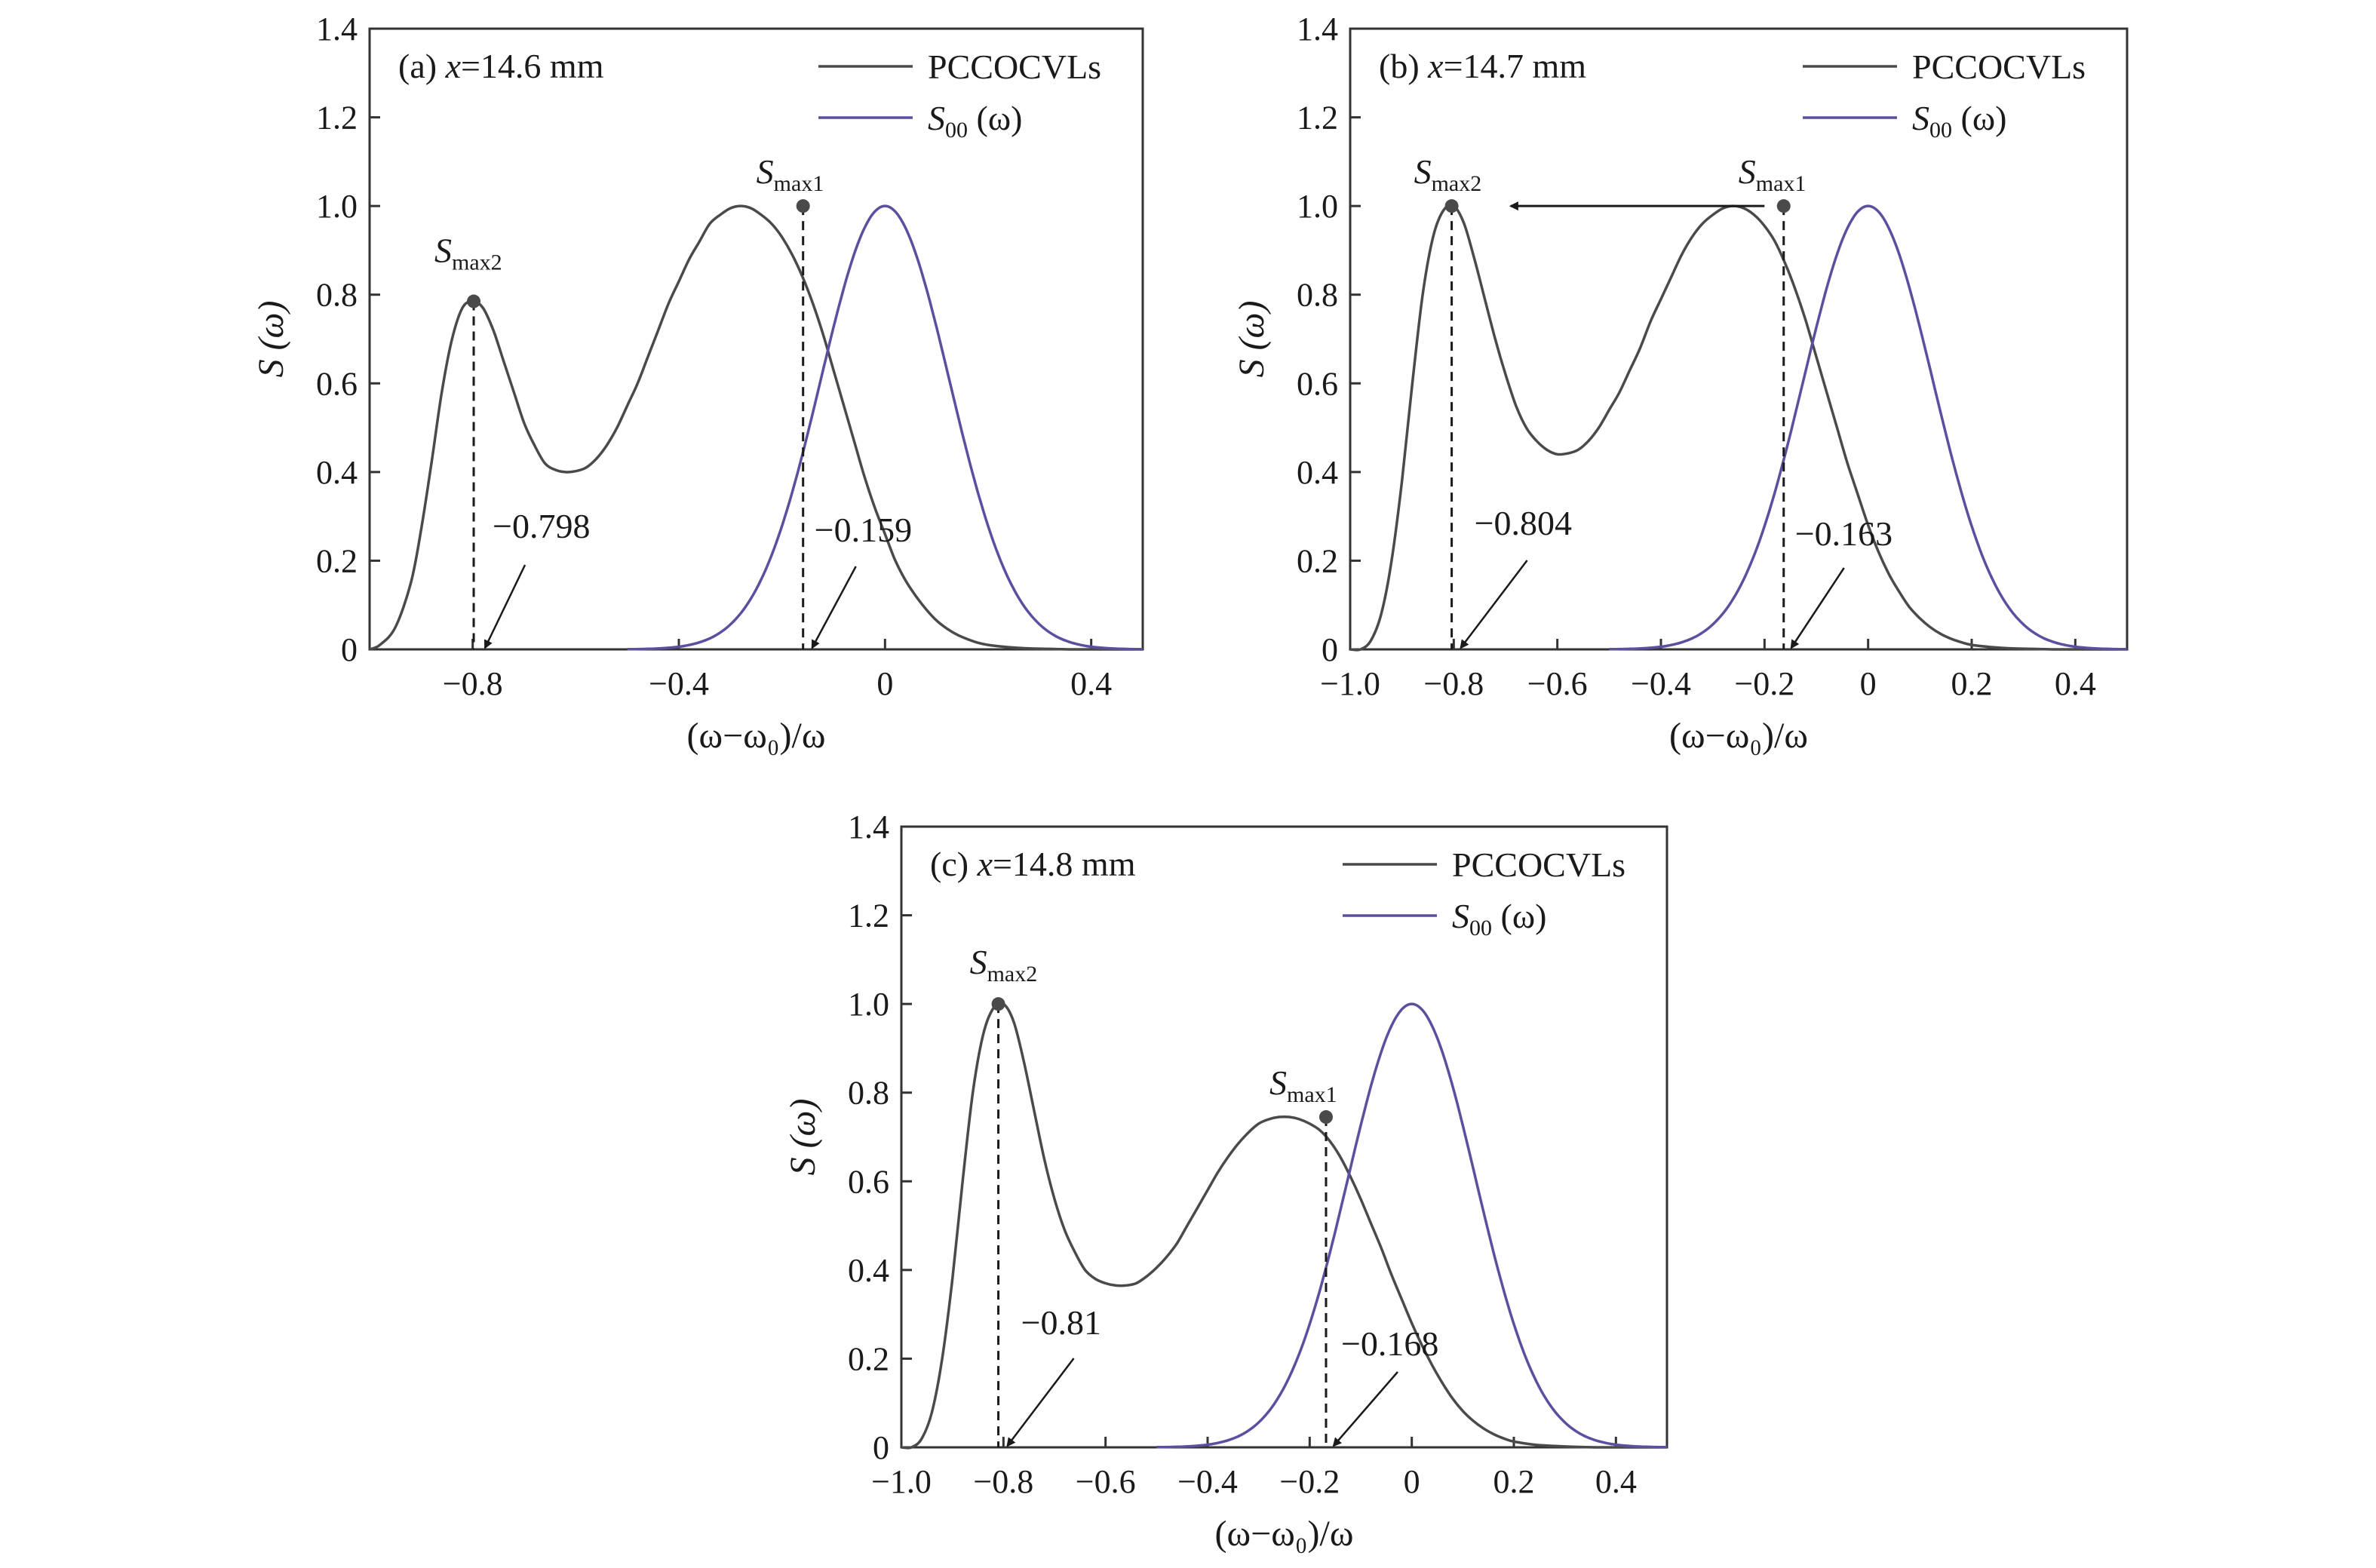 The height and width of the screenshot is (1568, 2376). I want to click on peak-value-label: −0.168, so click(1389, 1343).